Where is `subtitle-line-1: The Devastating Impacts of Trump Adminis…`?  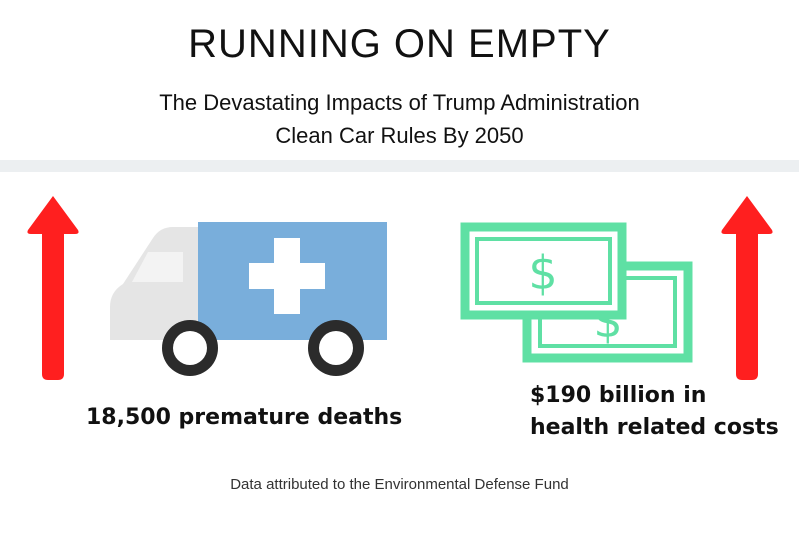
subtitle-line-1: The Devastating Impacts of Trump Adminis… is located at coordinates (399, 102).